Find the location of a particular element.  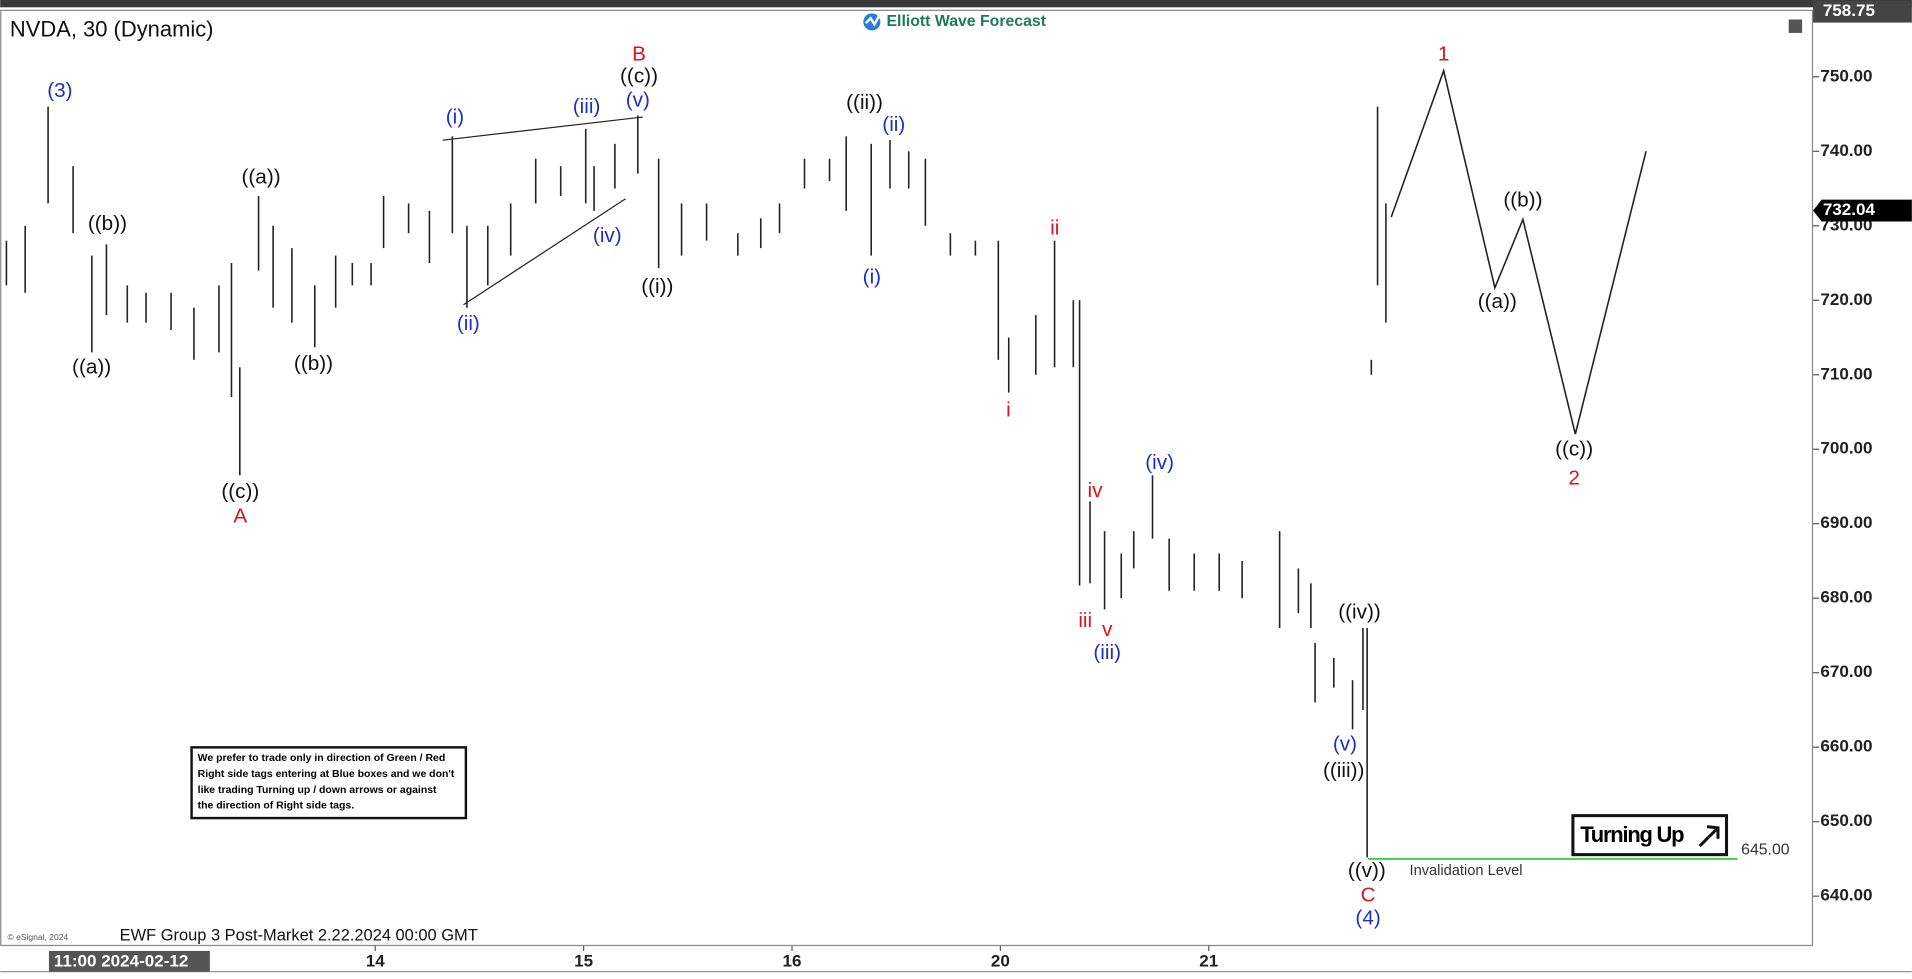

note-box is located at coordinates (329, 783).